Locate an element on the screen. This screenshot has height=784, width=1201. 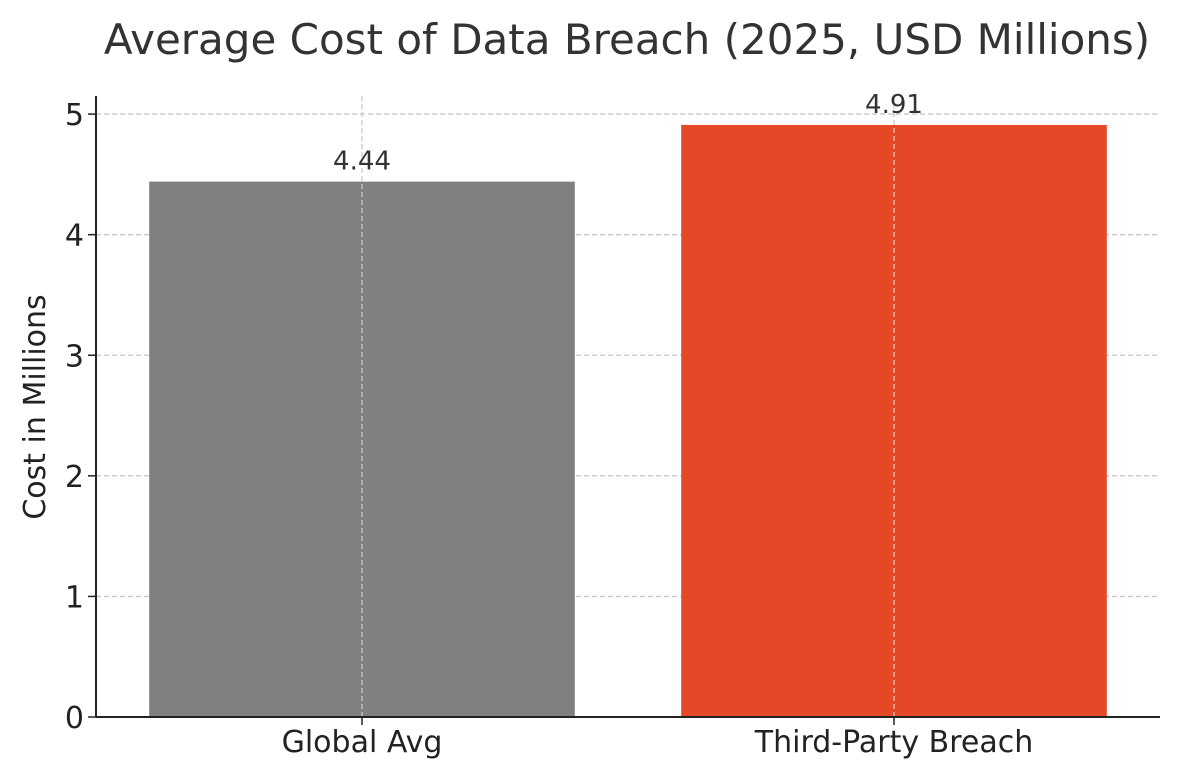
bar-value-label: 4.44 is located at coordinates (362, 162).